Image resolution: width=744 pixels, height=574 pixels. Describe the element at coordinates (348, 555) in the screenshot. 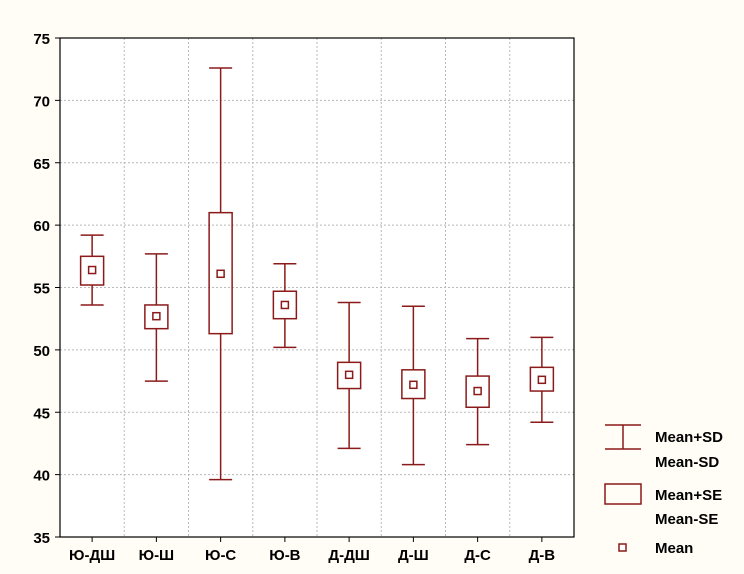

I see `x-tick-label: Д-ДШ` at that location.